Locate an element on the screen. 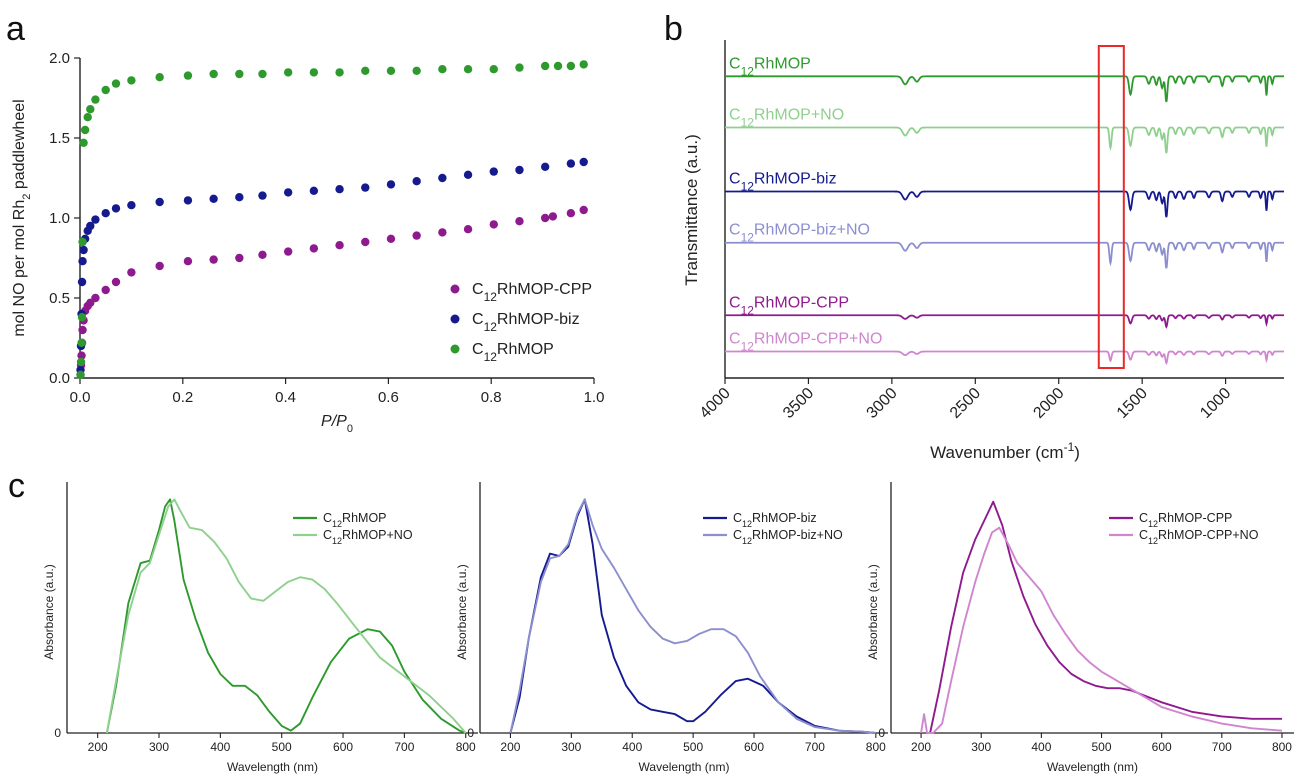 The height and width of the screenshot is (774, 1296). chart-c3-x-tick-label: 500 is located at coordinates (1102, 747).